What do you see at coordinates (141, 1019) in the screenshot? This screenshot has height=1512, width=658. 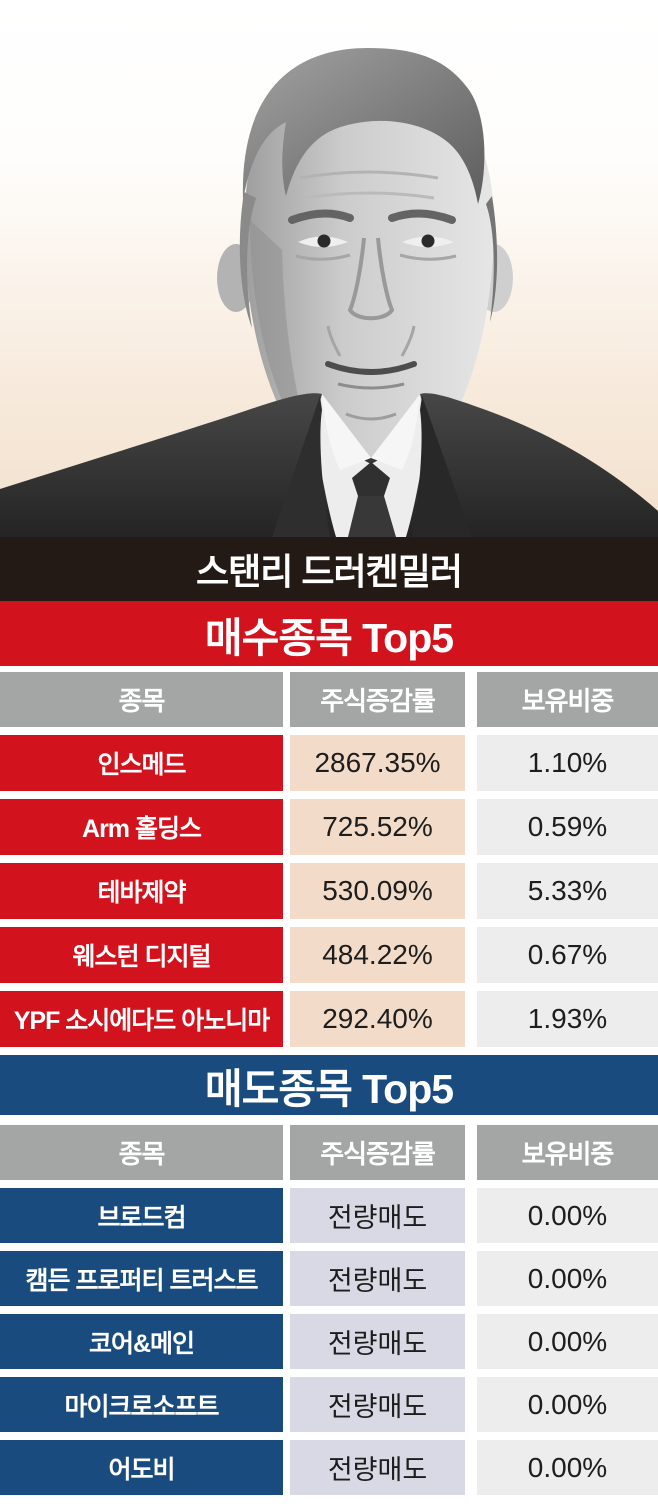 I see `stock-name-cell: YPF 소시에다드 아노니마` at bounding box center [141, 1019].